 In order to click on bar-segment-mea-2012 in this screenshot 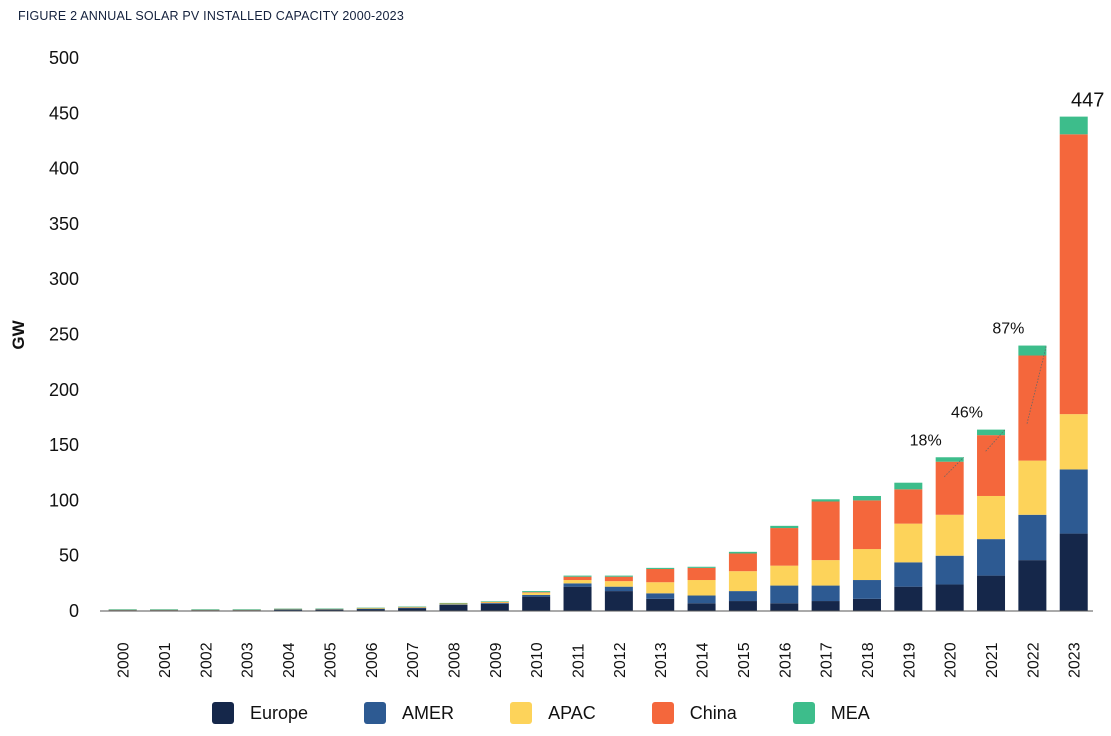, I will do `click(618, 576)`.